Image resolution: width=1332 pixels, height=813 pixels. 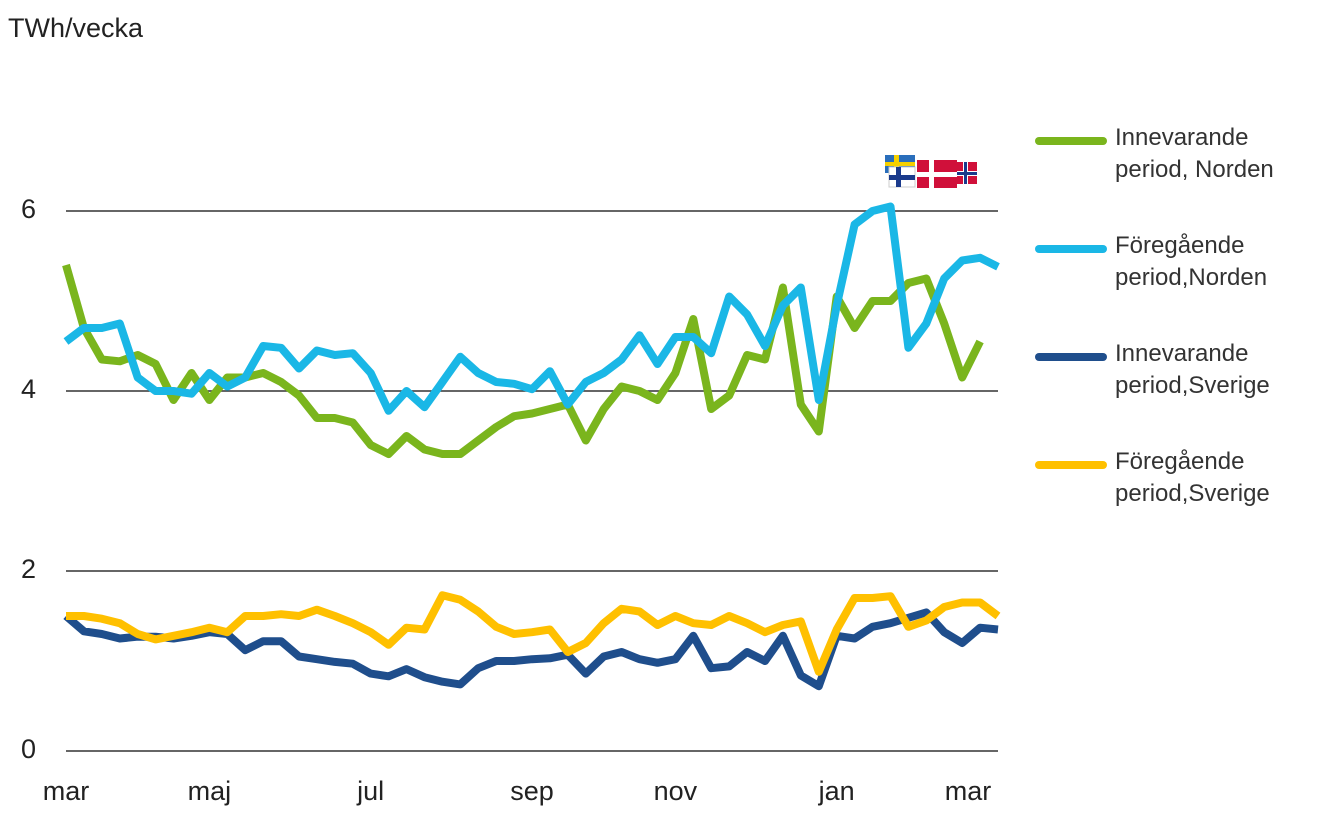 What do you see at coordinates (676, 791) in the screenshot?
I see `x-tick-label: nov` at bounding box center [676, 791].